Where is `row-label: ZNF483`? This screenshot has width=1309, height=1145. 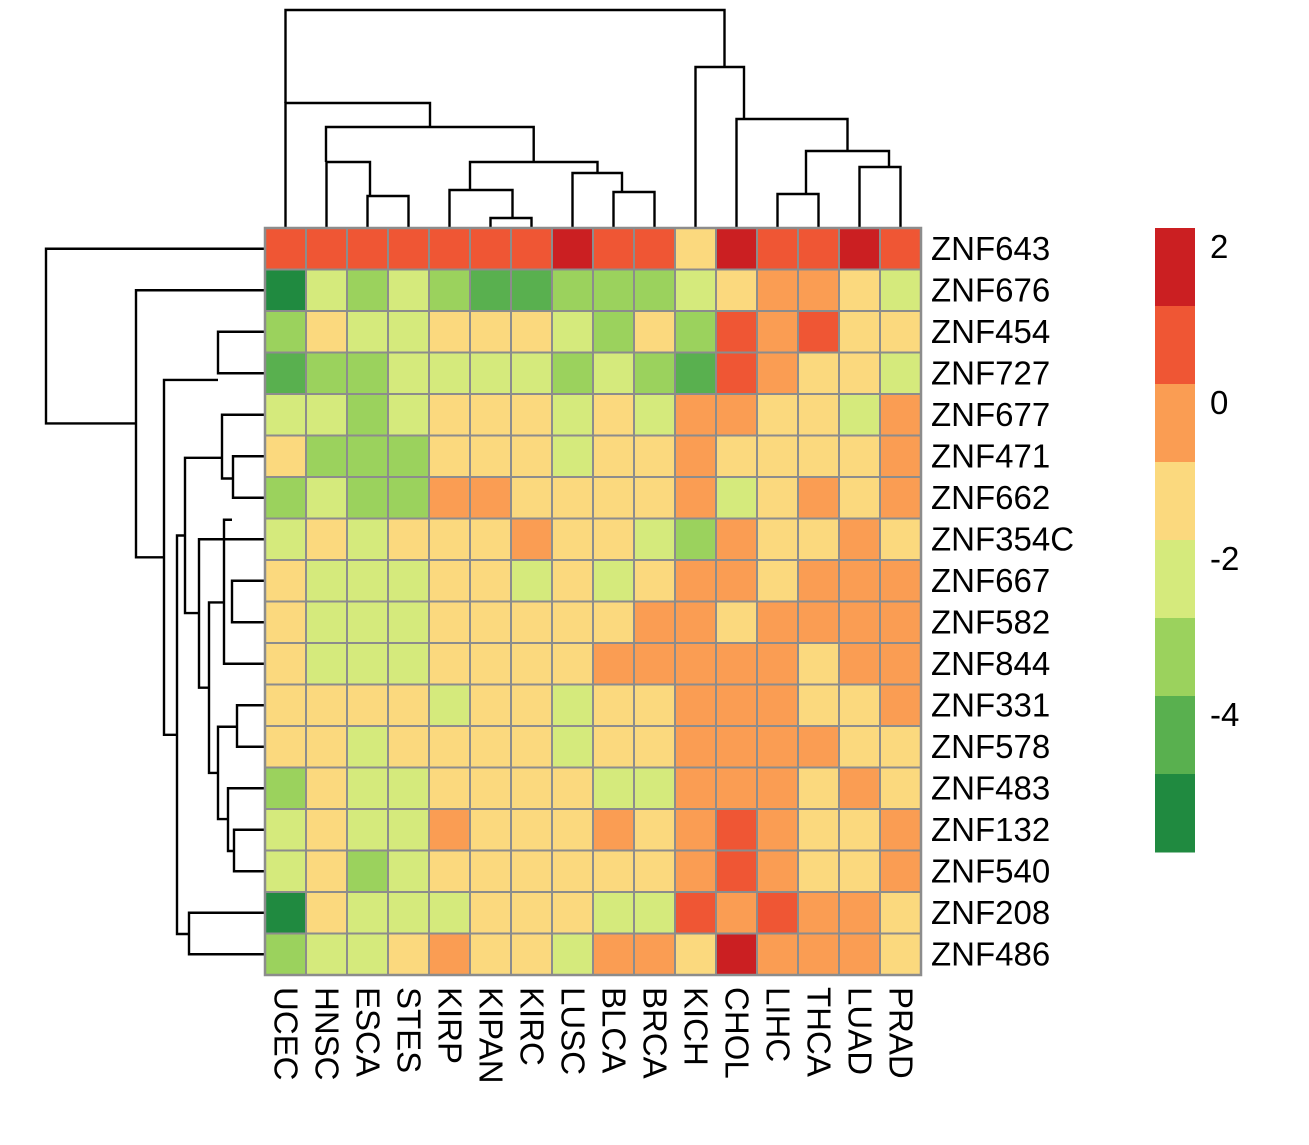 row-label: ZNF483 is located at coordinates (990, 787).